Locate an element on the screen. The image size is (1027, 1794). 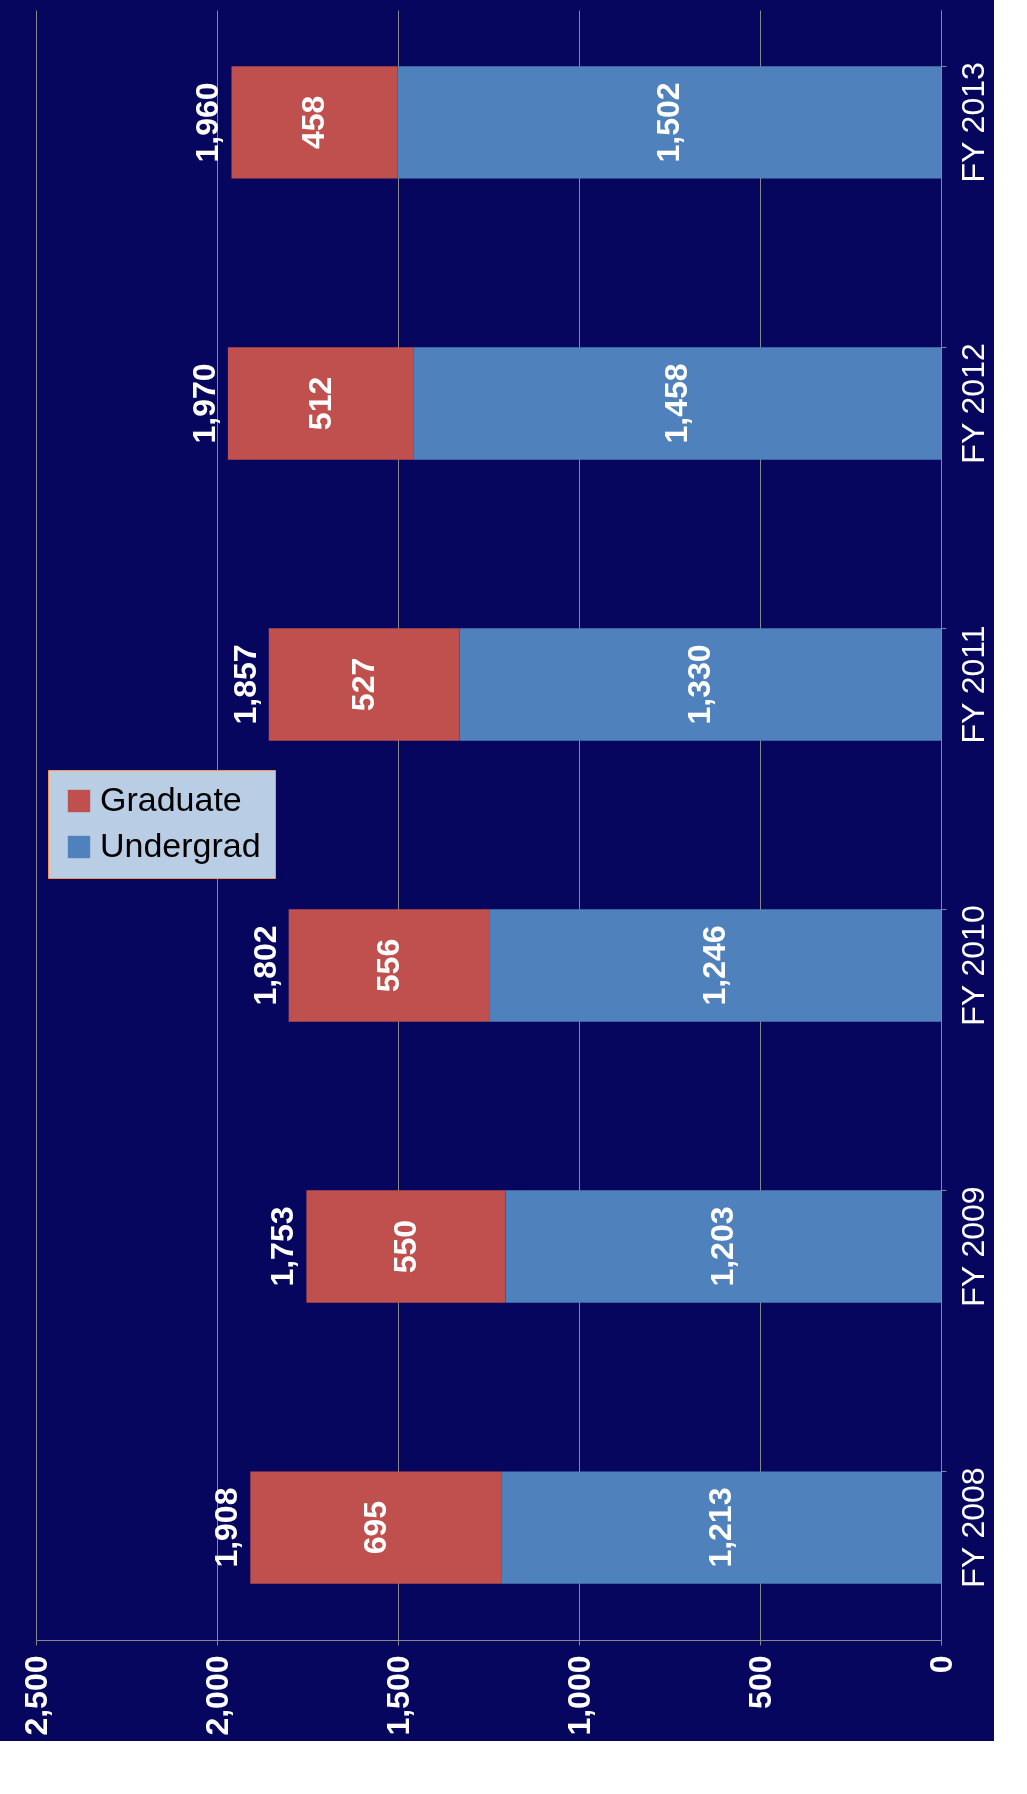
data-label: 556 is located at coordinates (388, 965).